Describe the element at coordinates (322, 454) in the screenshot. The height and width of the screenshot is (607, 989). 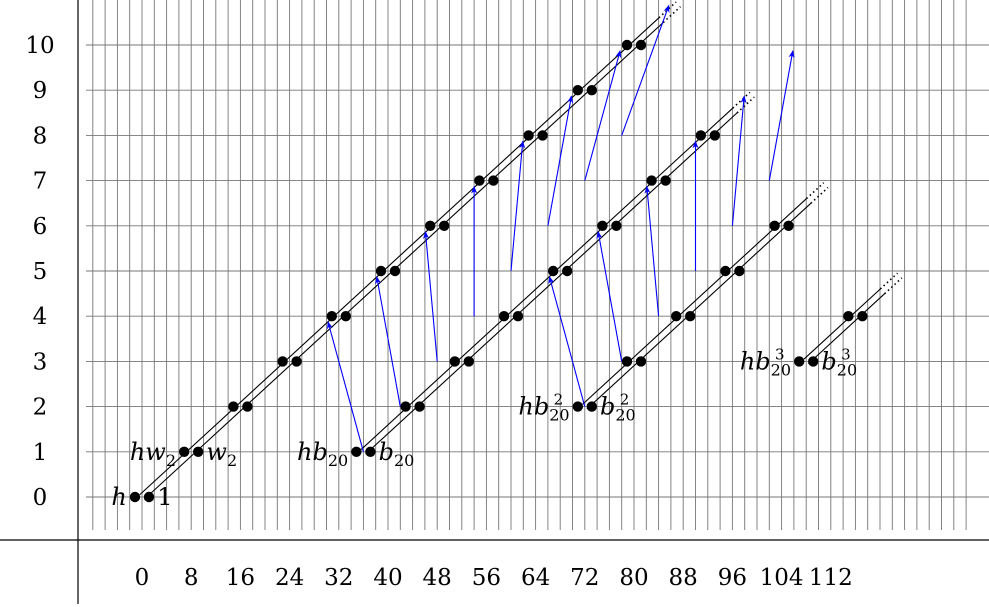
I see `generator-label: hb20` at that location.